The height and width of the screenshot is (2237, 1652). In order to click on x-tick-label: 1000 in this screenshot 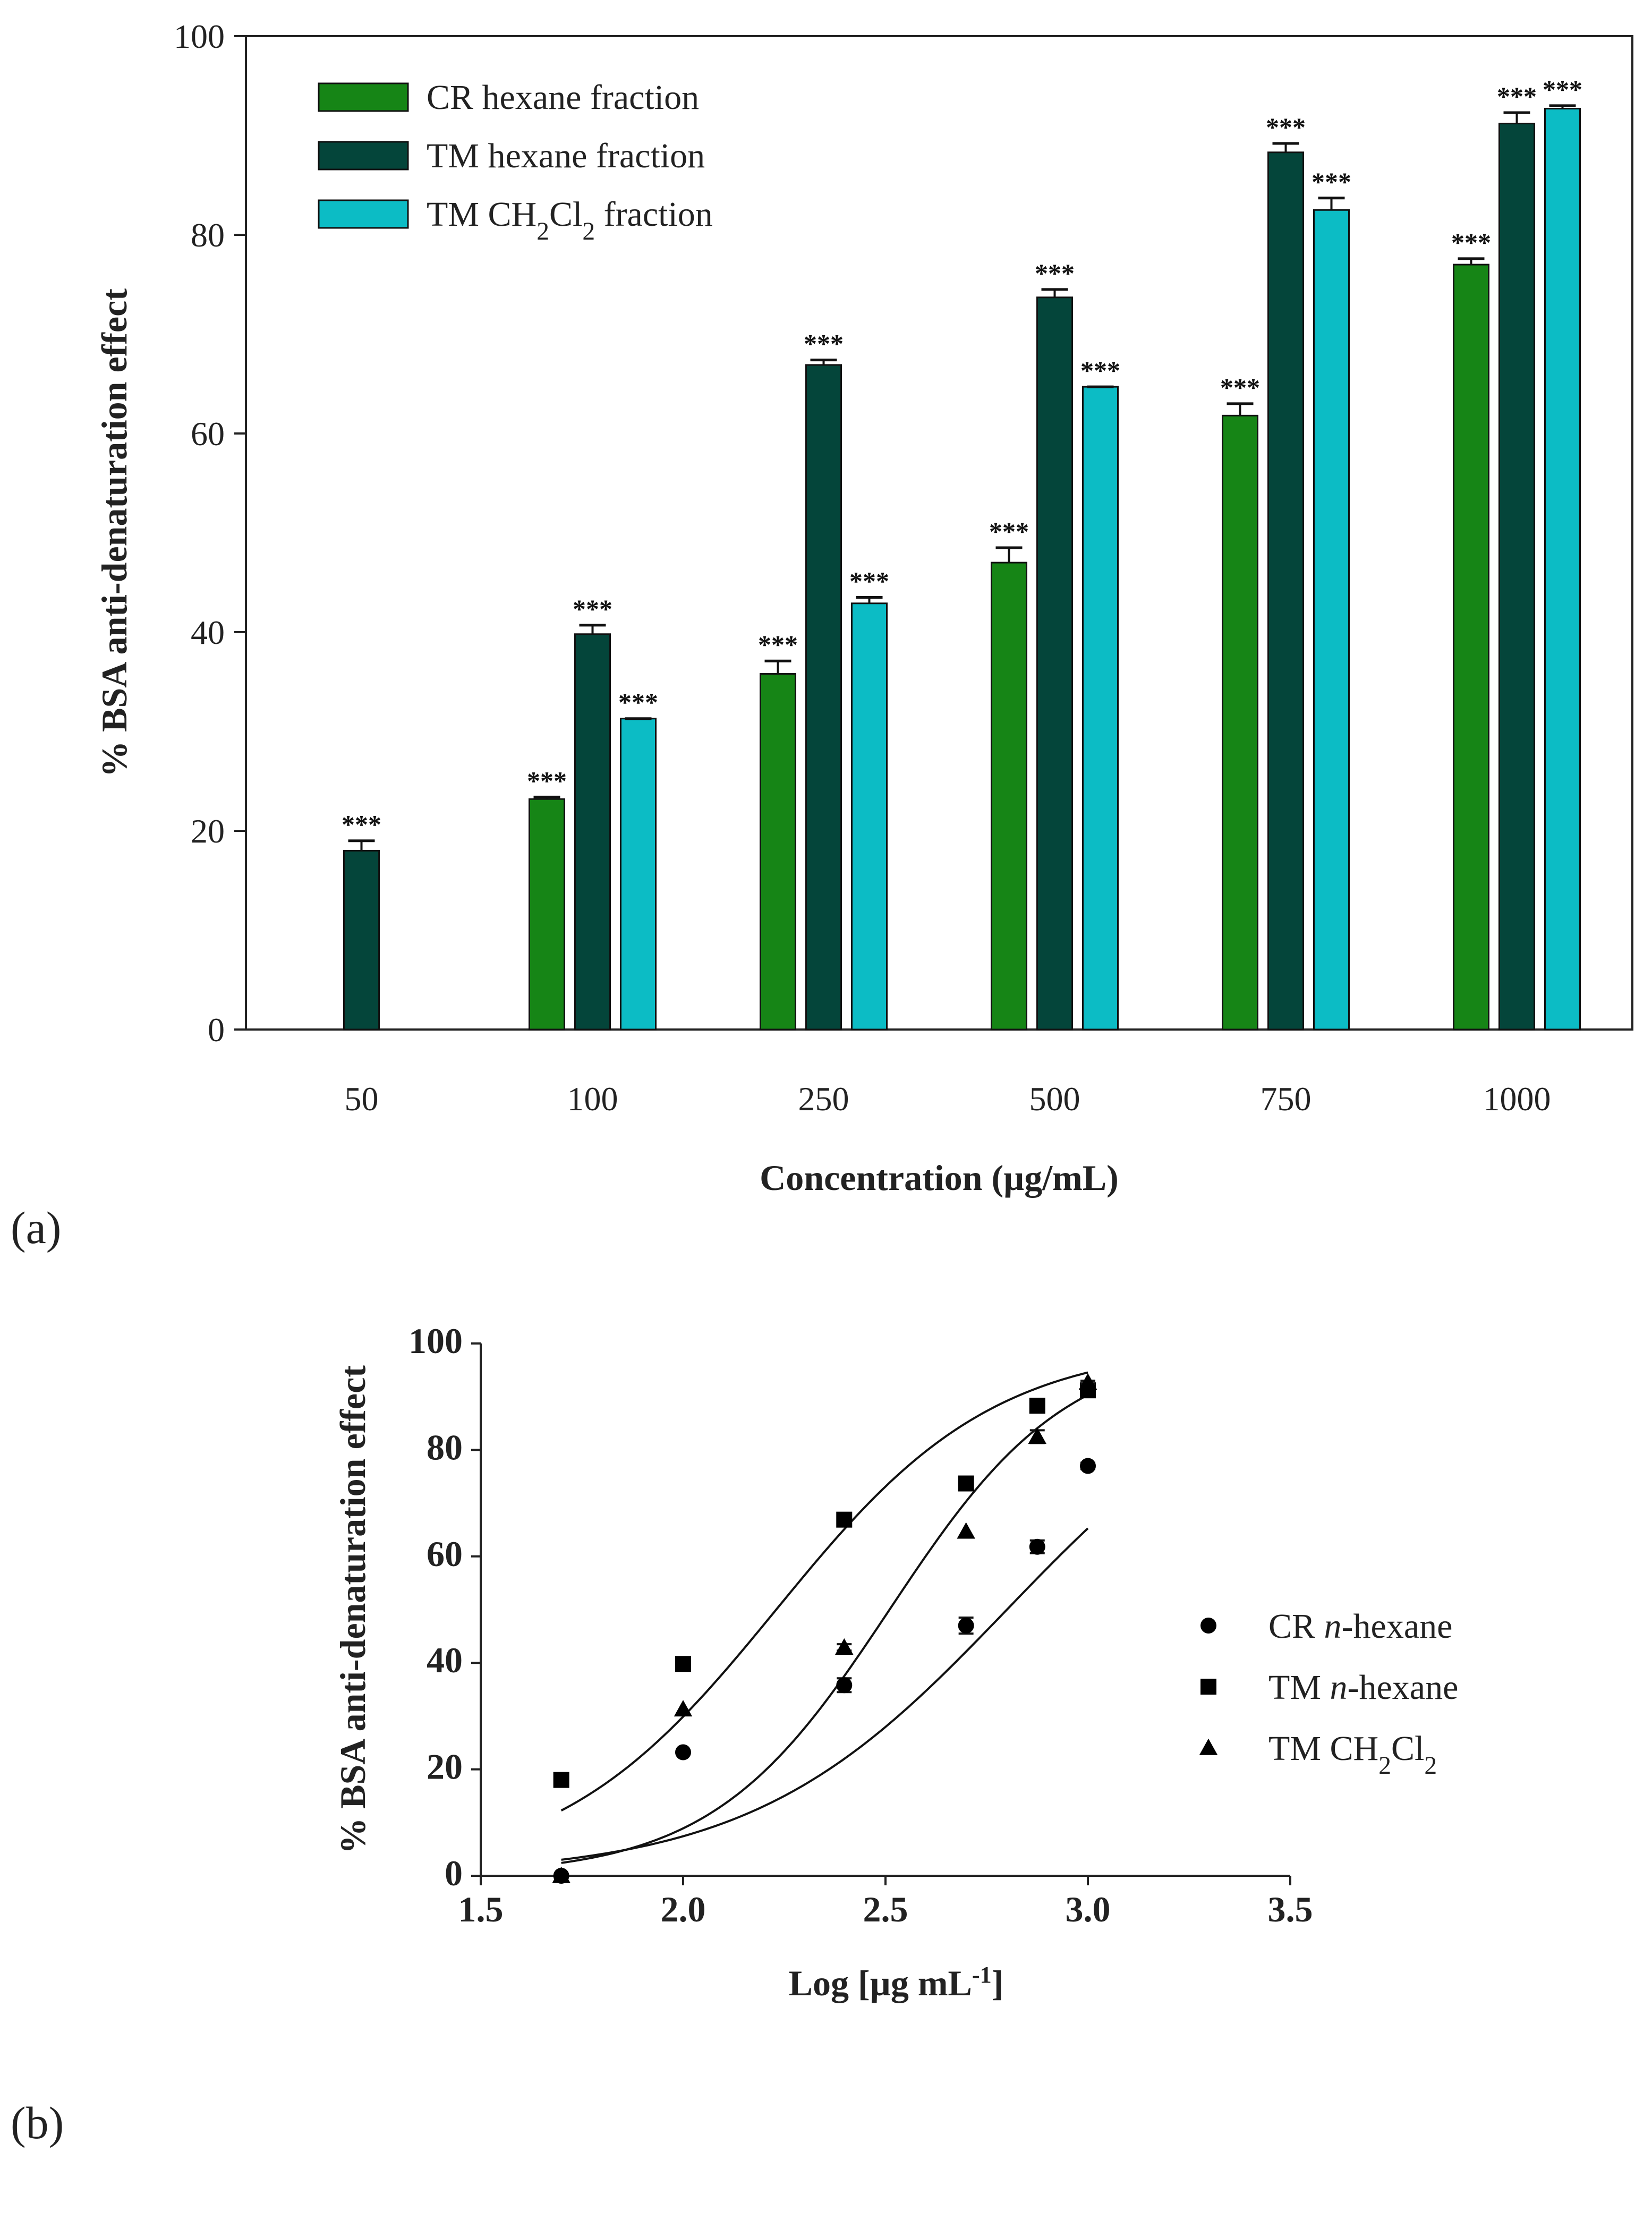, I will do `click(1517, 1099)`.